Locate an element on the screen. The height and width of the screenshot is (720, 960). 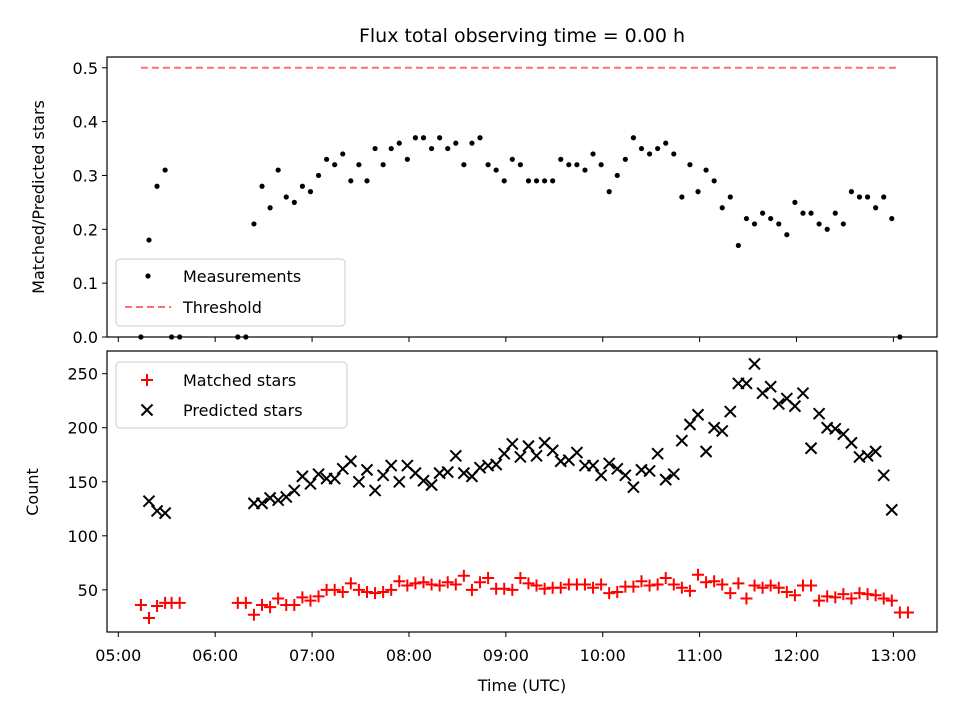
legend-measurements-label: Measurements is located at coordinates (242, 276).